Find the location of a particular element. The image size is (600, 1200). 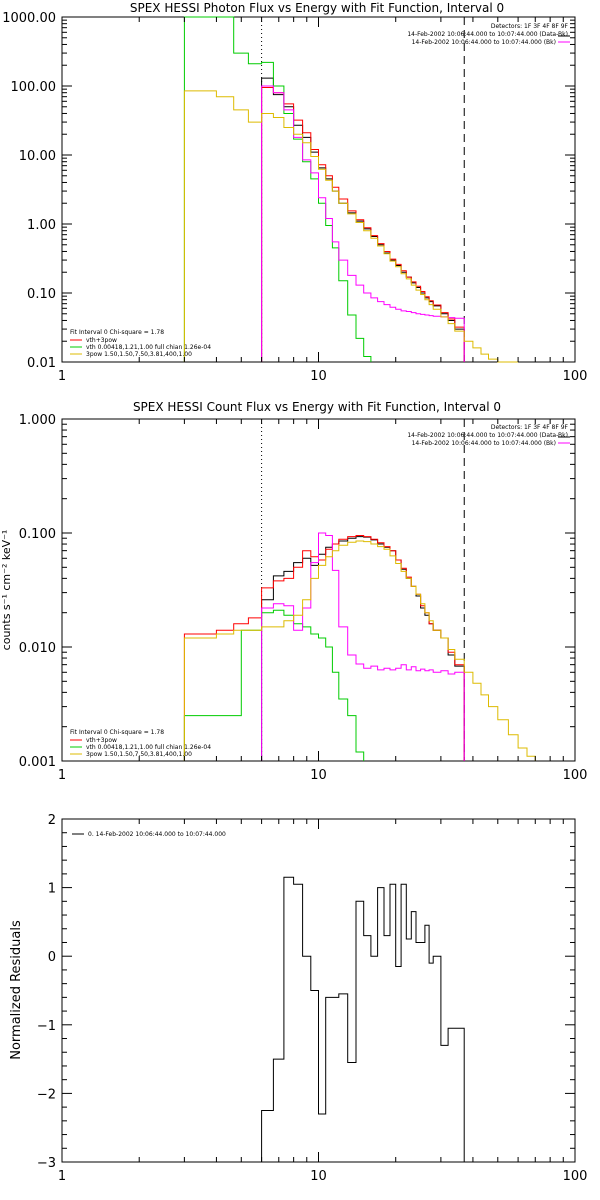

y-tick-label: 100.00 is located at coordinates (34, 87).